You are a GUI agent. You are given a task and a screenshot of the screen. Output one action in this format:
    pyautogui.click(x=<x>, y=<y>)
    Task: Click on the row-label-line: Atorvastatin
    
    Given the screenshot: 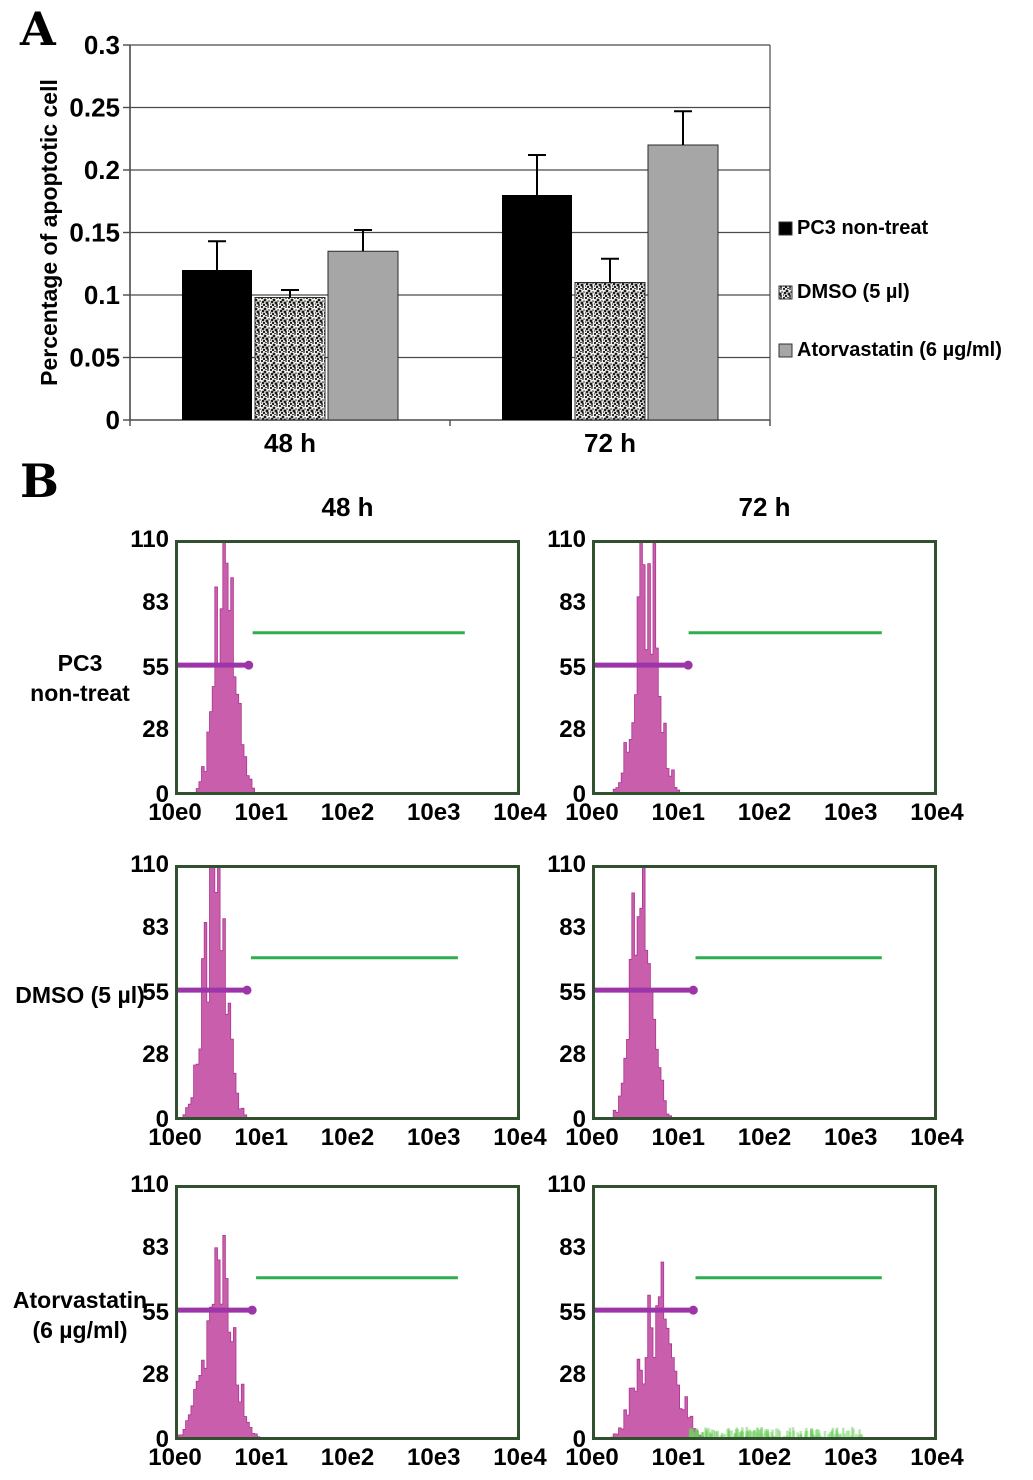 What is the action you would take?
    pyautogui.click(x=80, y=1299)
    